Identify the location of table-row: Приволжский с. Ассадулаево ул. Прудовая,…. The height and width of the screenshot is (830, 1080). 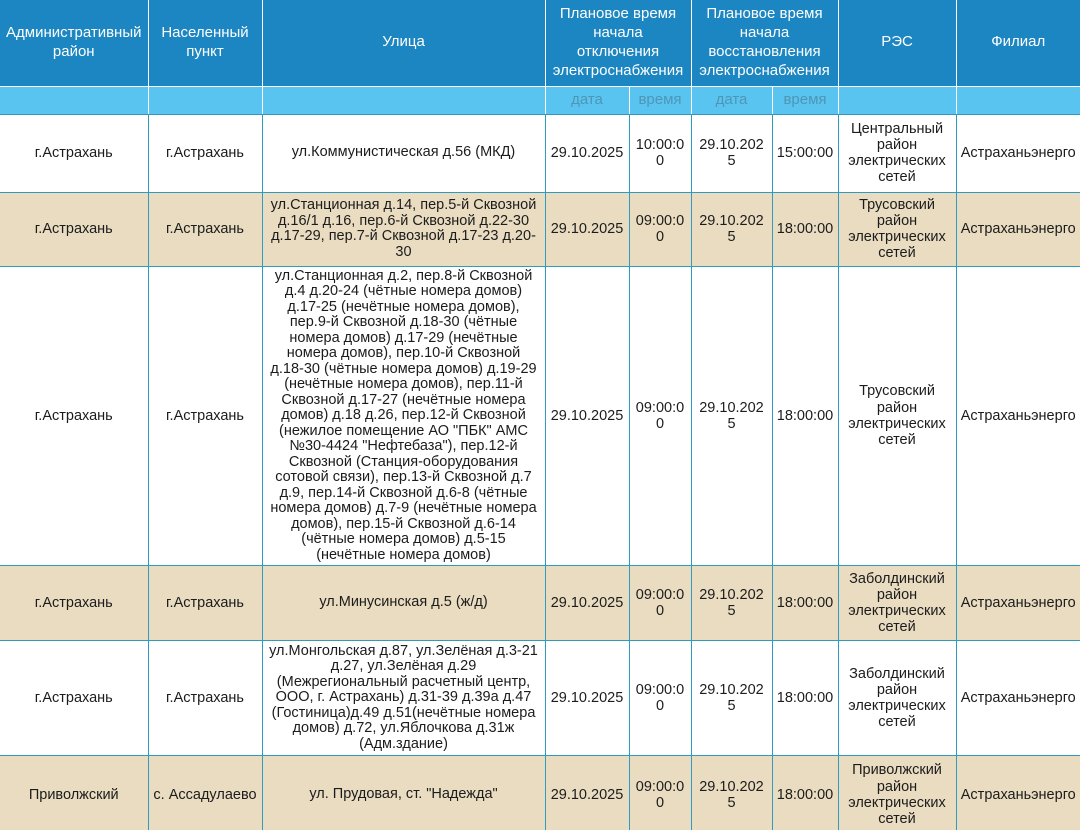
(540, 792).